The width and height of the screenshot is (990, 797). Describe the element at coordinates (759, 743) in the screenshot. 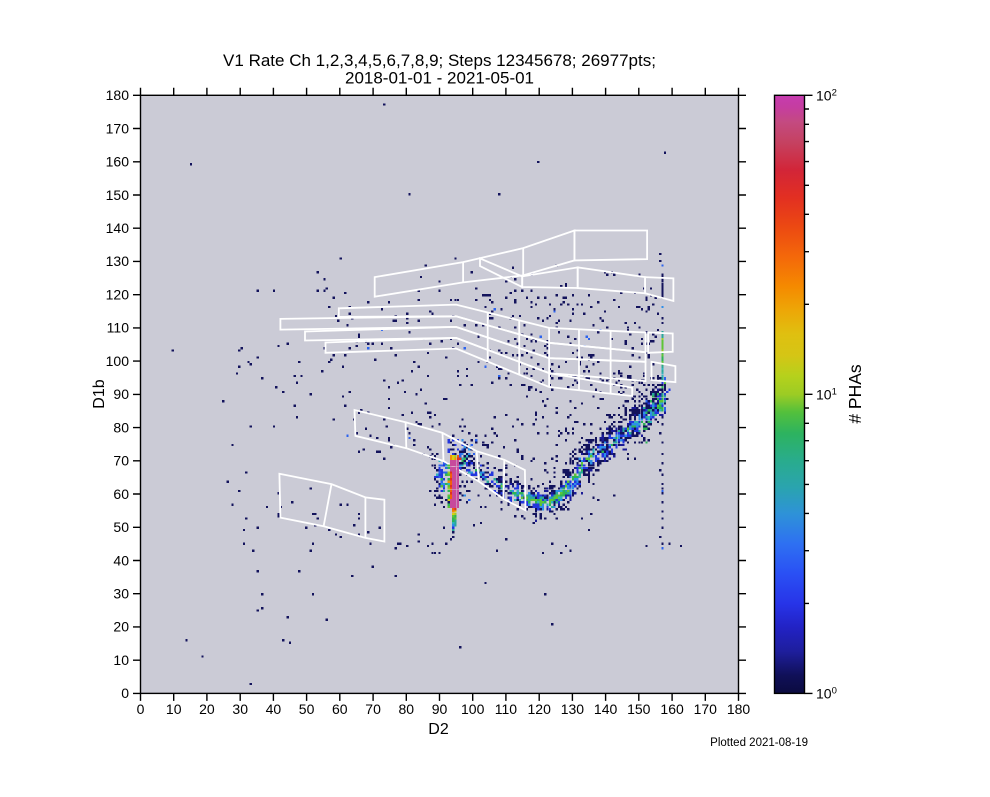

I see `svg-text: Plotted 2021-08-19` at that location.